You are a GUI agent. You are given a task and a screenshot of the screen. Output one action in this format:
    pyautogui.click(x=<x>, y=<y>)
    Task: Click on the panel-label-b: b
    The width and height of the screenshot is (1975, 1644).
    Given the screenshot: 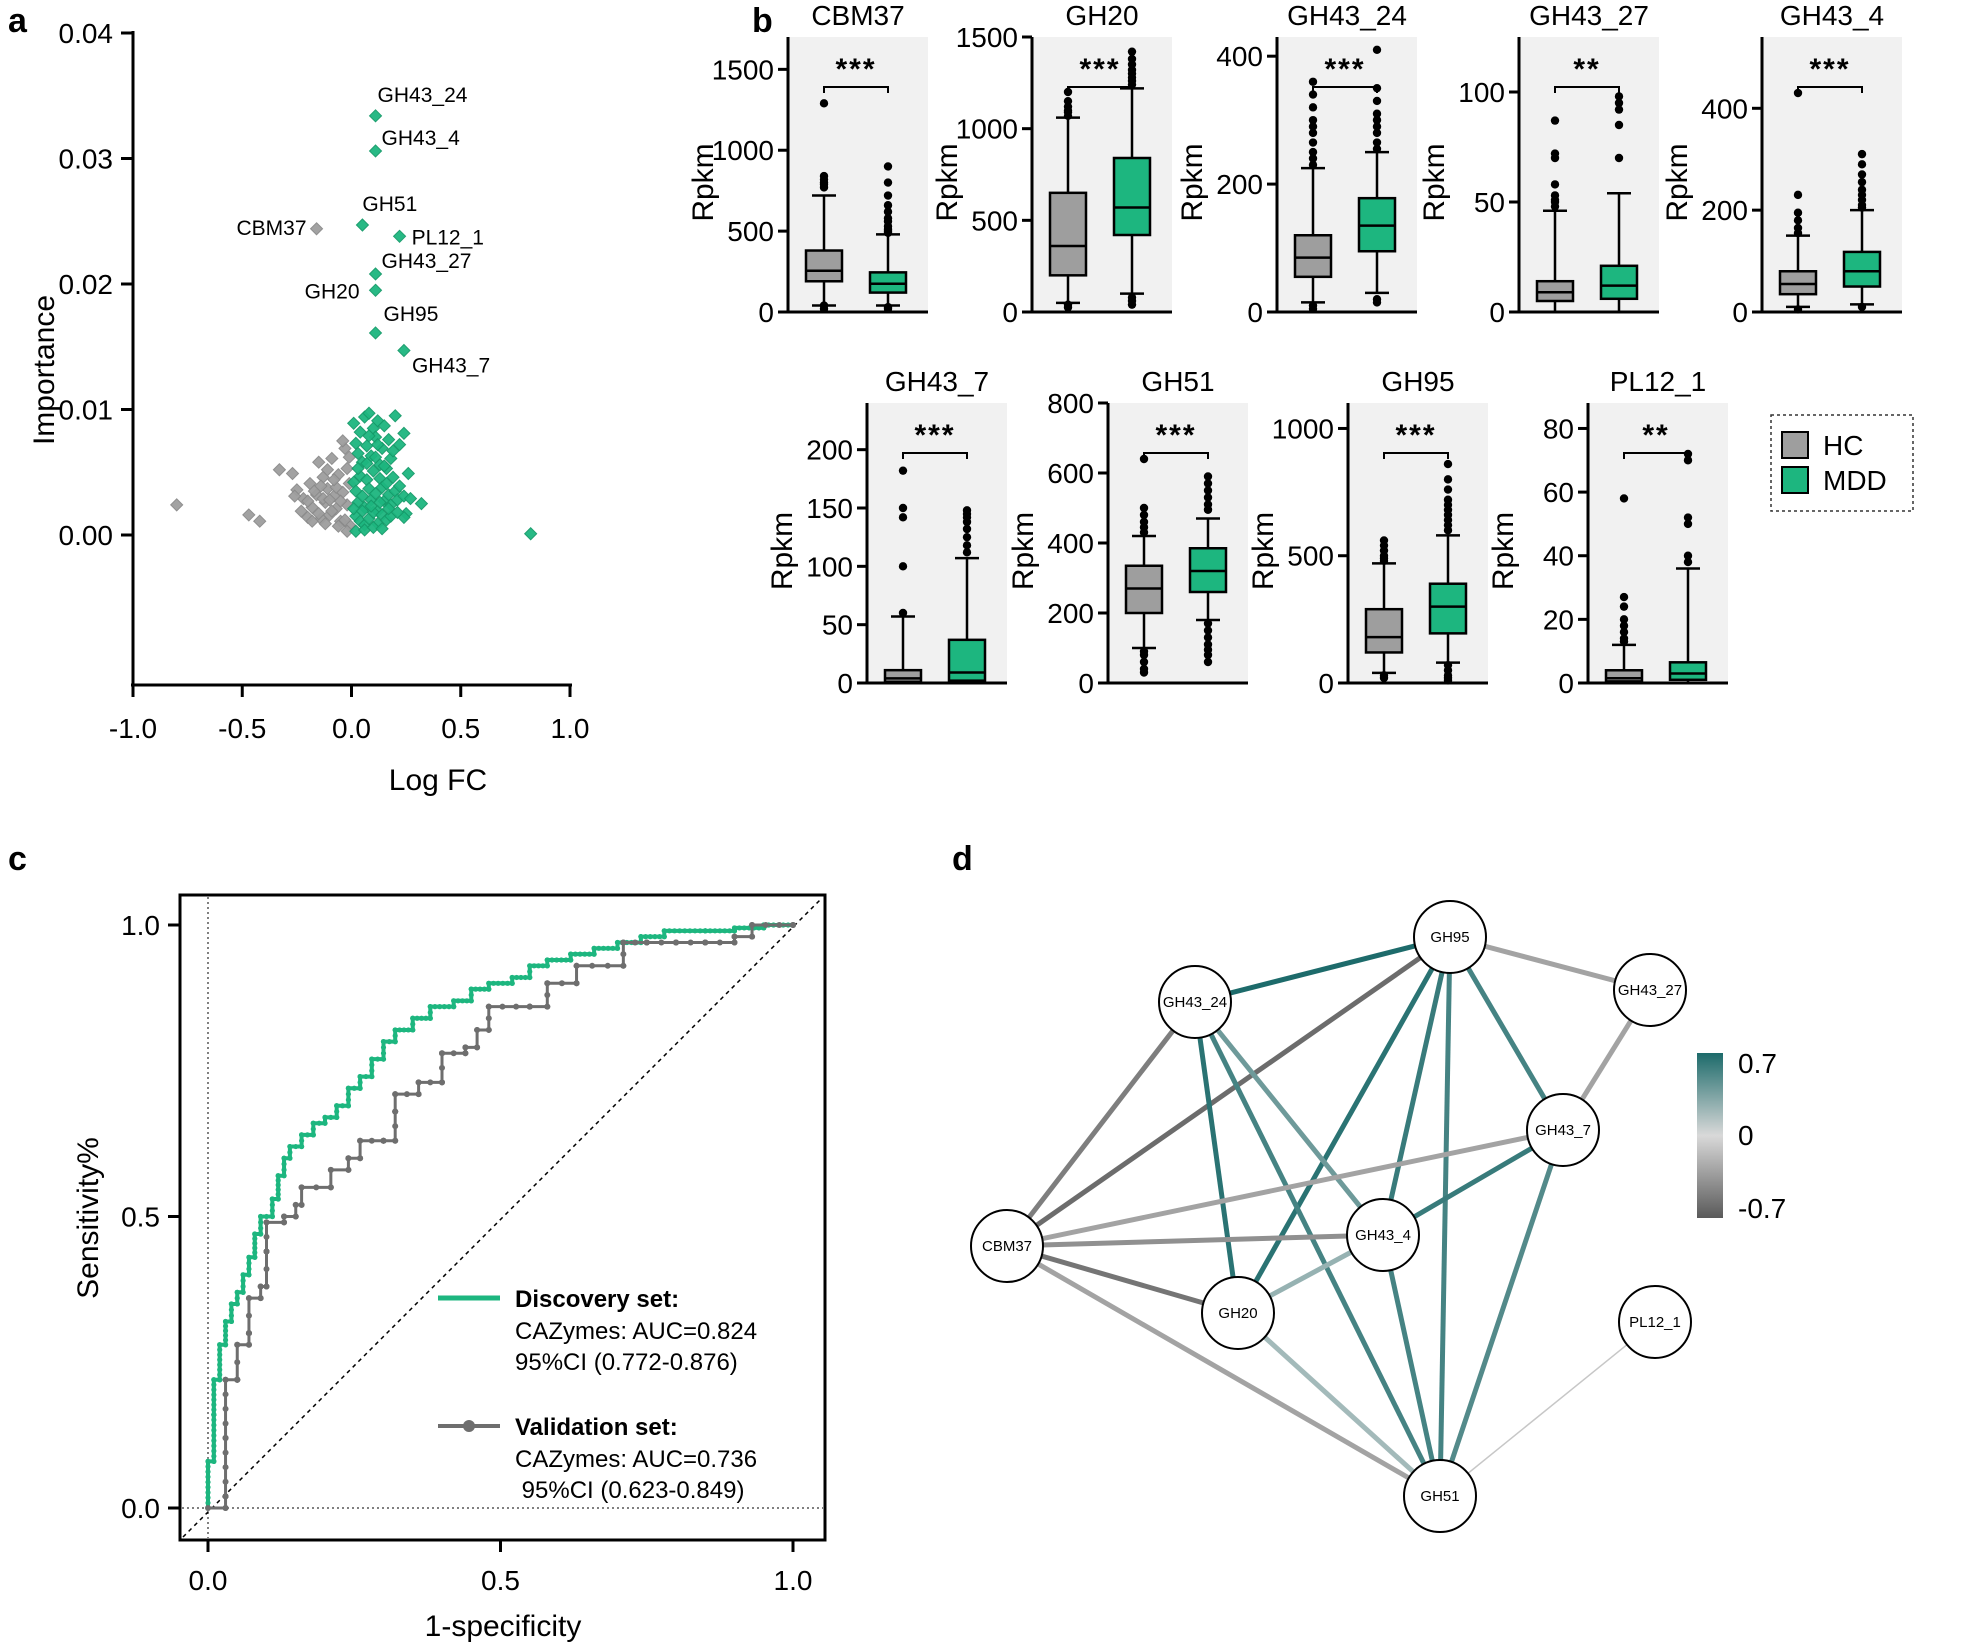 What is the action you would take?
    pyautogui.click(x=762, y=21)
    